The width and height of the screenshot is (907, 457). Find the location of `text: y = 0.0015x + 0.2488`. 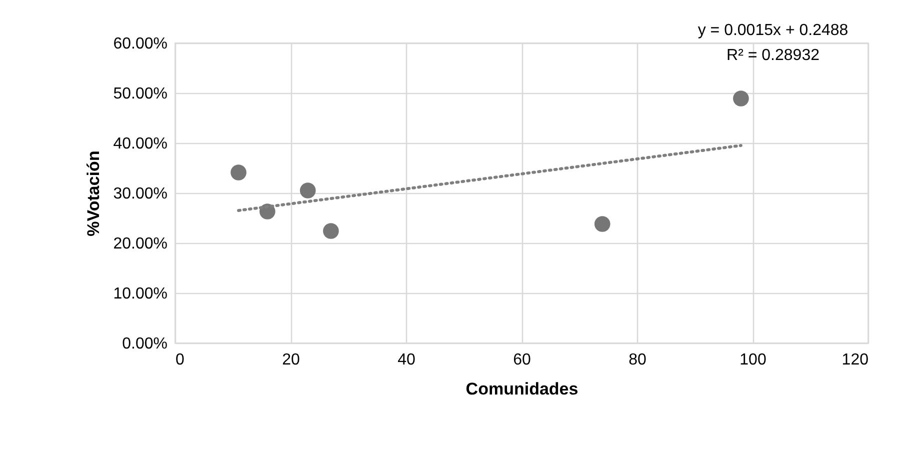

text: y = 0.0015x + 0.2488 is located at coordinates (773, 30).